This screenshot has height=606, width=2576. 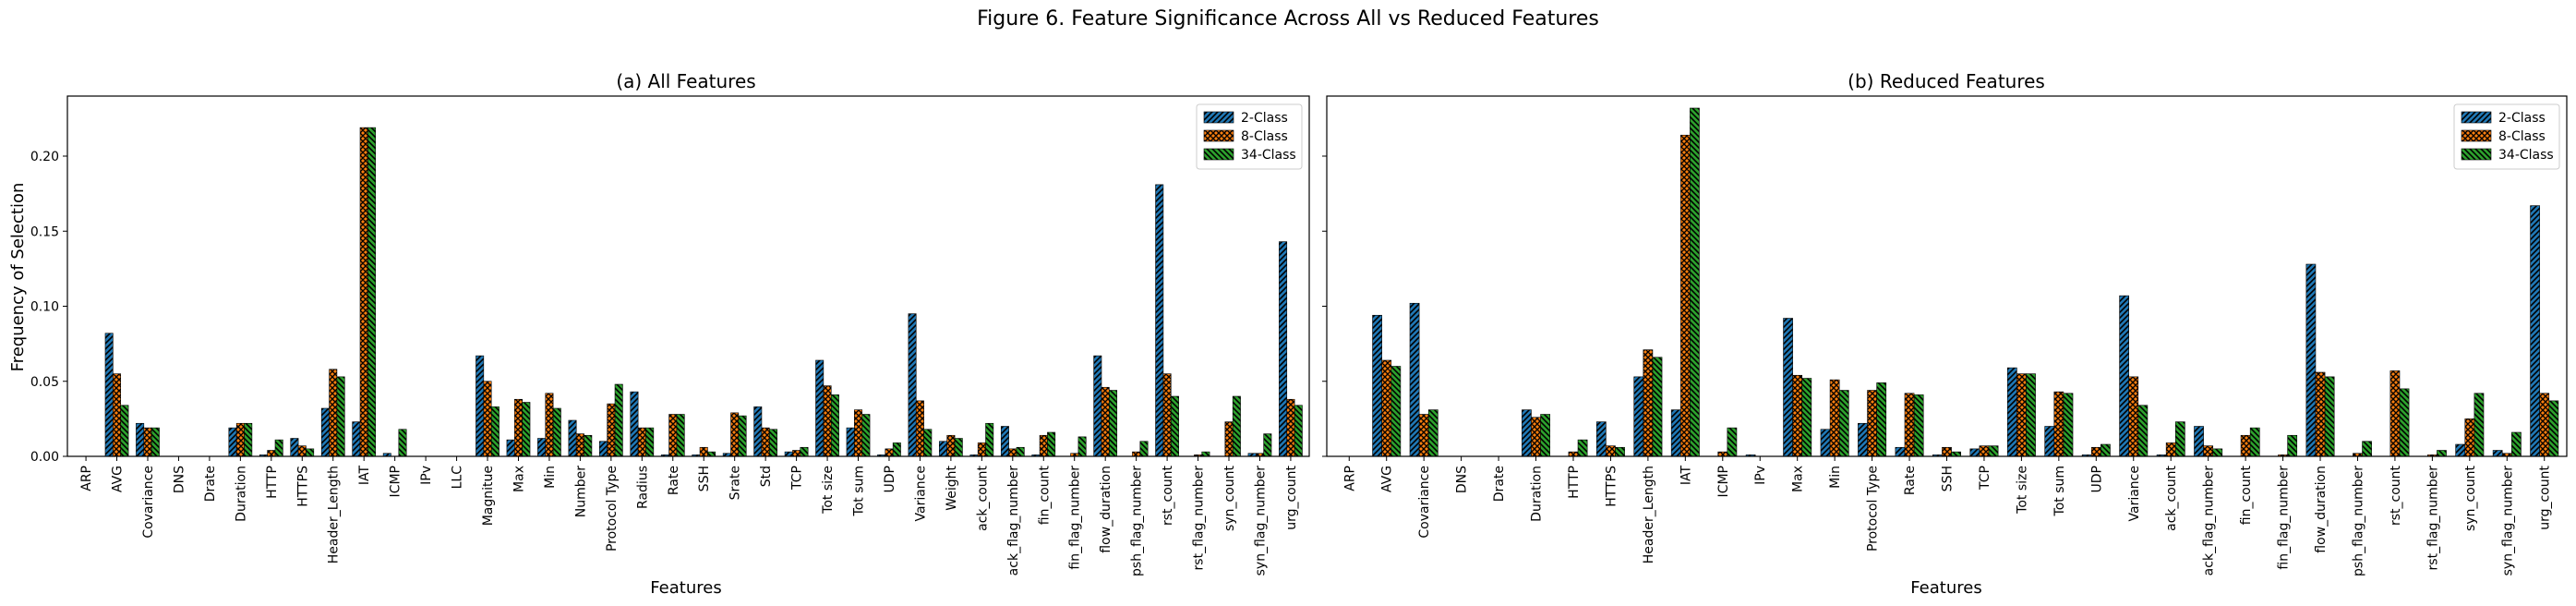 I want to click on x-tick-label: flow_duration, so click(x=1106, y=509).